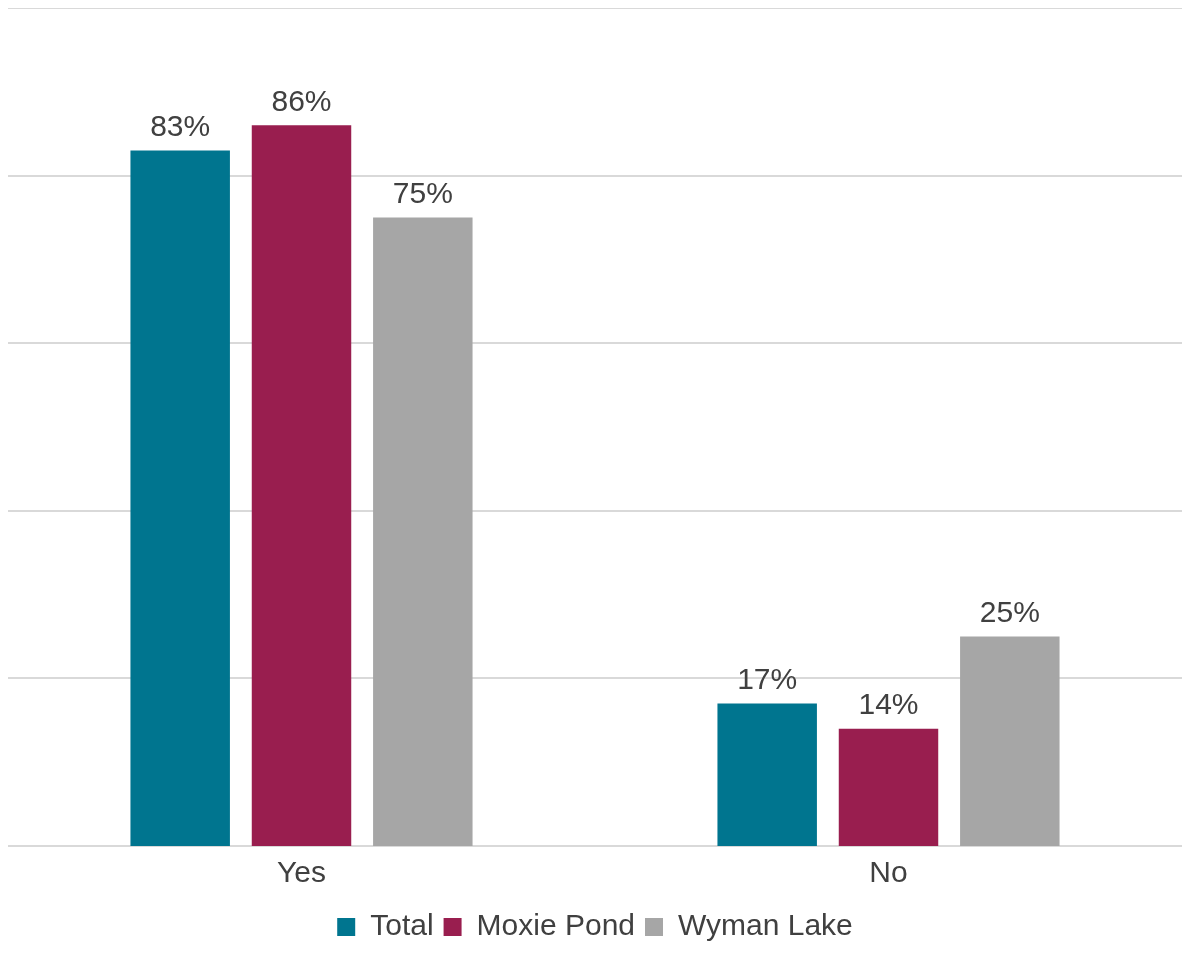 The height and width of the screenshot is (960, 1190). What do you see at coordinates (765, 925) in the screenshot?
I see `legend-label: Wyman Lake` at bounding box center [765, 925].